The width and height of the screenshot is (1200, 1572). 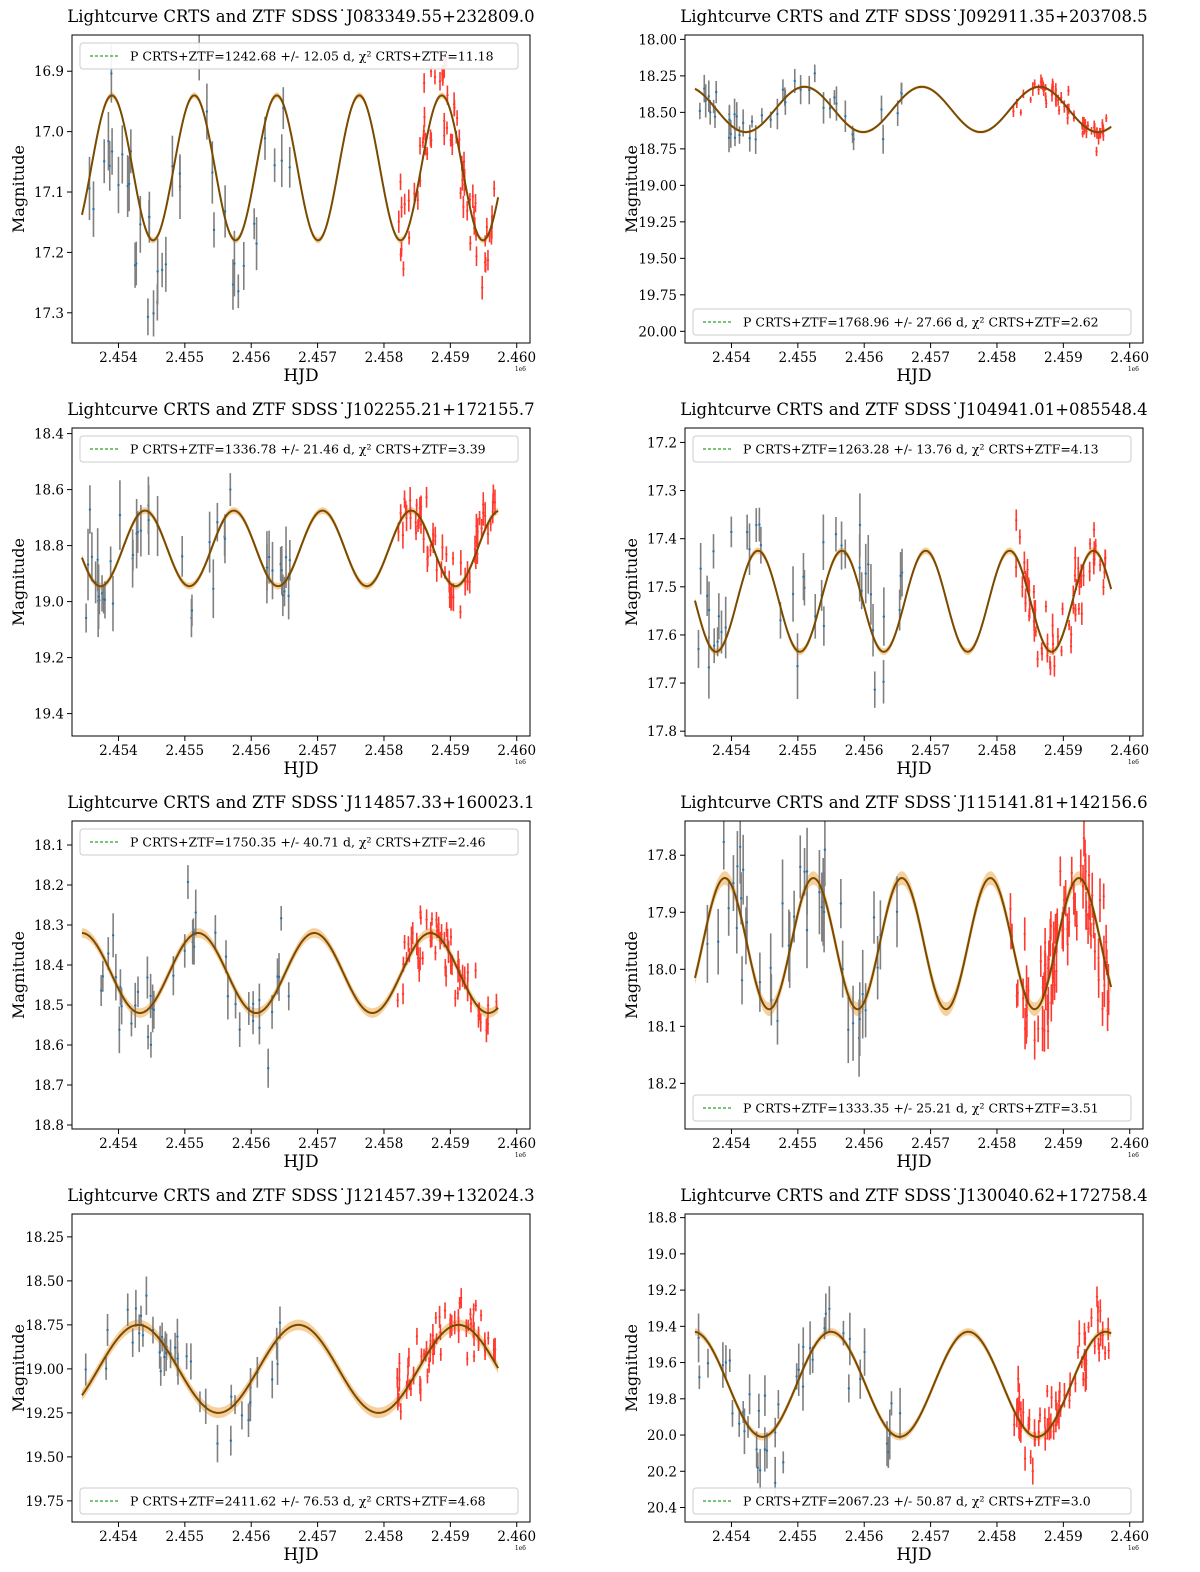 What do you see at coordinates (44, 1502) in the screenshot?
I see `y-tick-label: 19.75` at bounding box center [44, 1502].